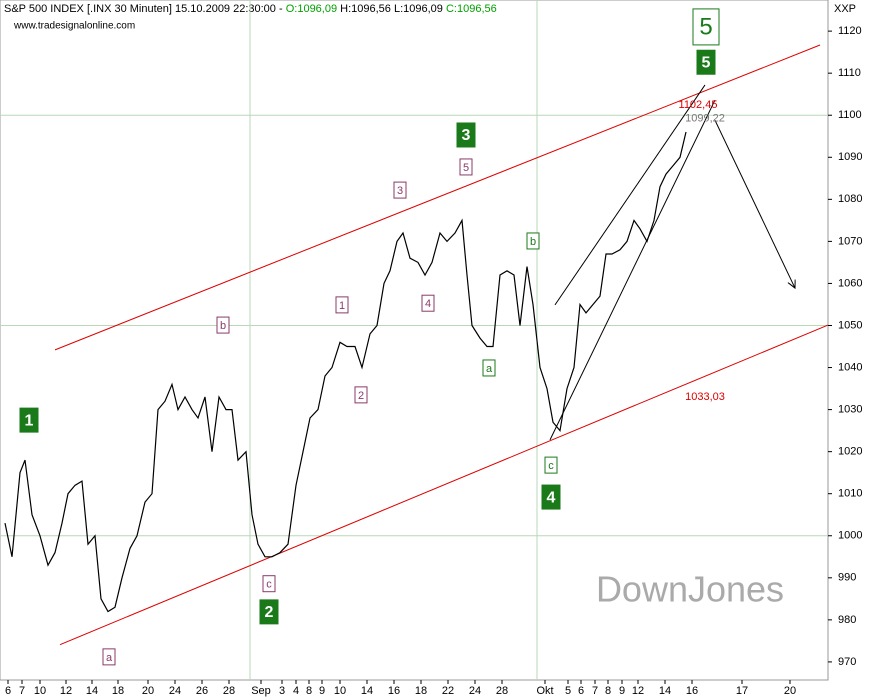 Image resolution: width=870 pixels, height=700 pixels. I want to click on source: www.tradesignalonline.com, so click(74, 26).